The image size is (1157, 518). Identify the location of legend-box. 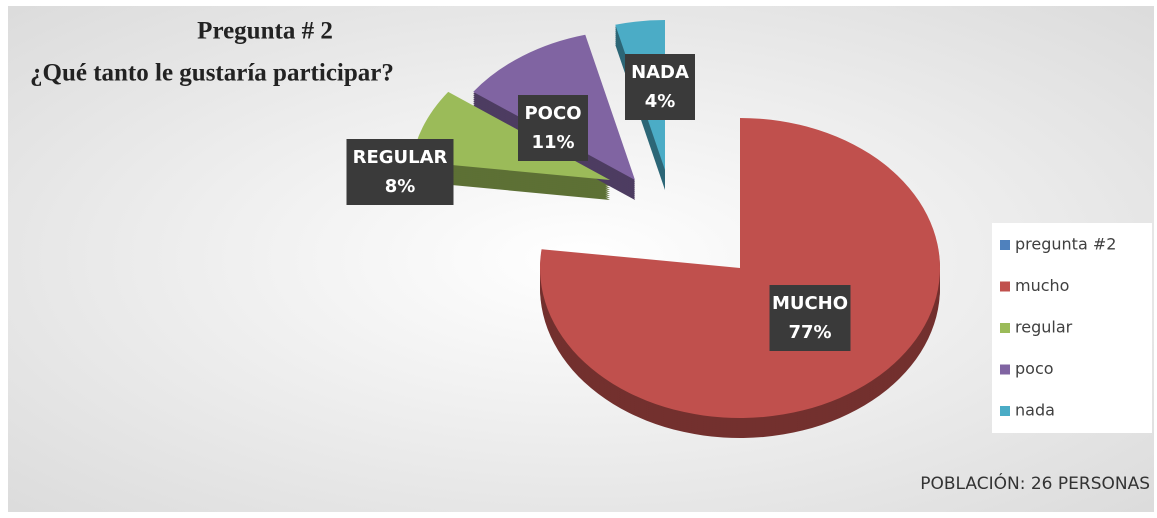
(1072, 328).